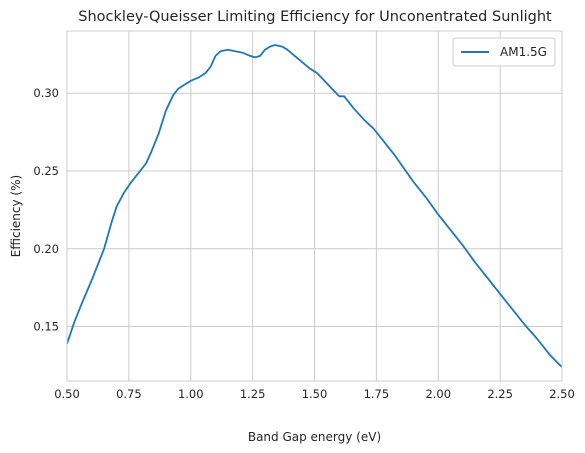  I want to click on x-tick-labels: 0.50 0.75 1.00 1.25 1.50 1.75 2.00 2.25 2.50, so click(314, 394).